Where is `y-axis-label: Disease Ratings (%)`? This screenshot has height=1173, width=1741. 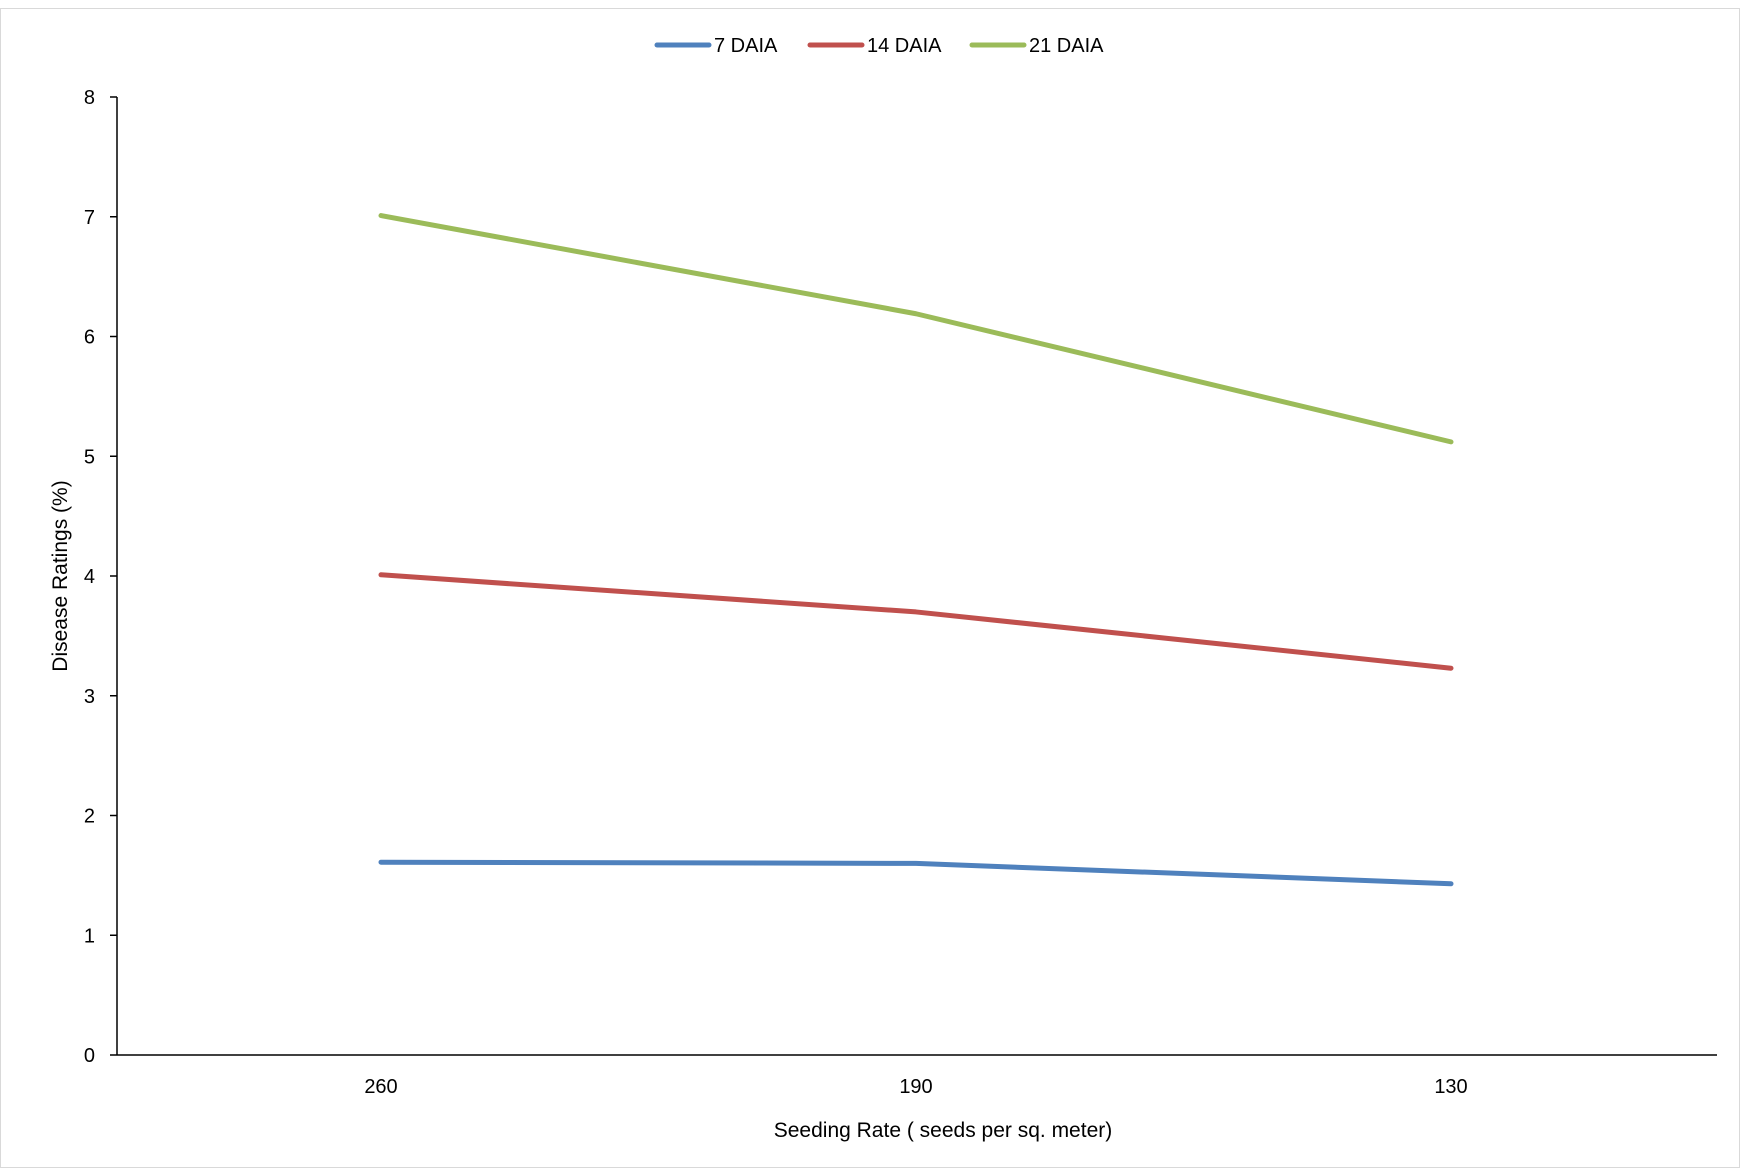
y-axis-label: Disease Ratings (%) is located at coordinates (60, 575).